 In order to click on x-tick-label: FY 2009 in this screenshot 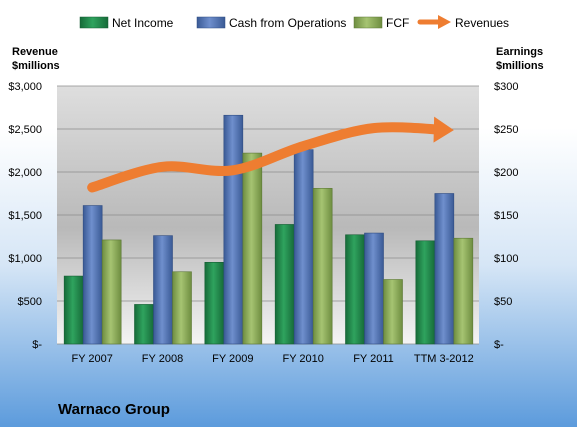, I will do `click(232, 359)`.